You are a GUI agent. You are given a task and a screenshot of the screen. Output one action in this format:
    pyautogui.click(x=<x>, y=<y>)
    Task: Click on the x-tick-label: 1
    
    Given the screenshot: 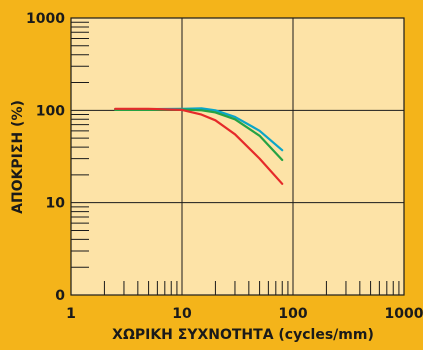 What is the action you would take?
    pyautogui.click(x=71, y=314)
    